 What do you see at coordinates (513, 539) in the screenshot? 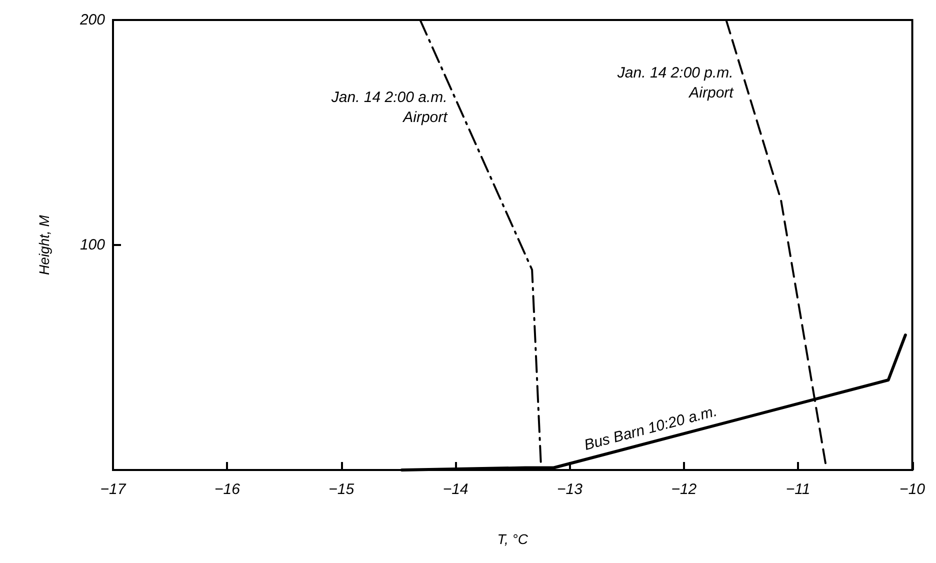
I see `x-axis-title: T, °C` at bounding box center [513, 539].